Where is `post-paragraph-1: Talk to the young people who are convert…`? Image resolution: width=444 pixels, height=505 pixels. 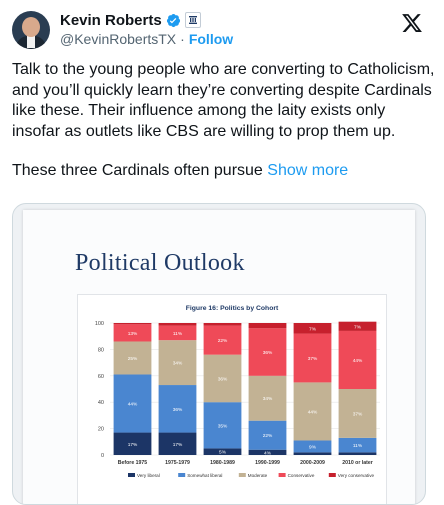
post-paragraph-1: Talk to the young people who are convert… is located at coordinates (223, 100).